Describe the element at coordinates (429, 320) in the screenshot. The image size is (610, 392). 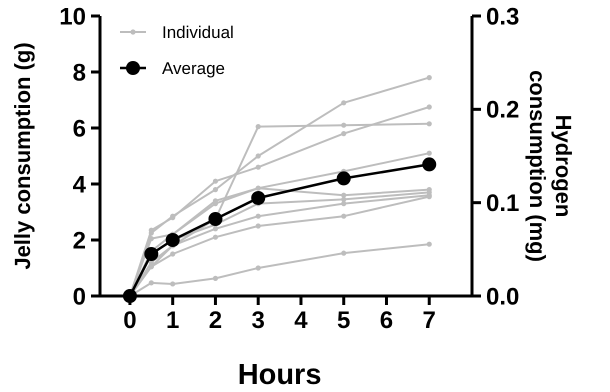
I see `x-tick-label: 7` at that location.